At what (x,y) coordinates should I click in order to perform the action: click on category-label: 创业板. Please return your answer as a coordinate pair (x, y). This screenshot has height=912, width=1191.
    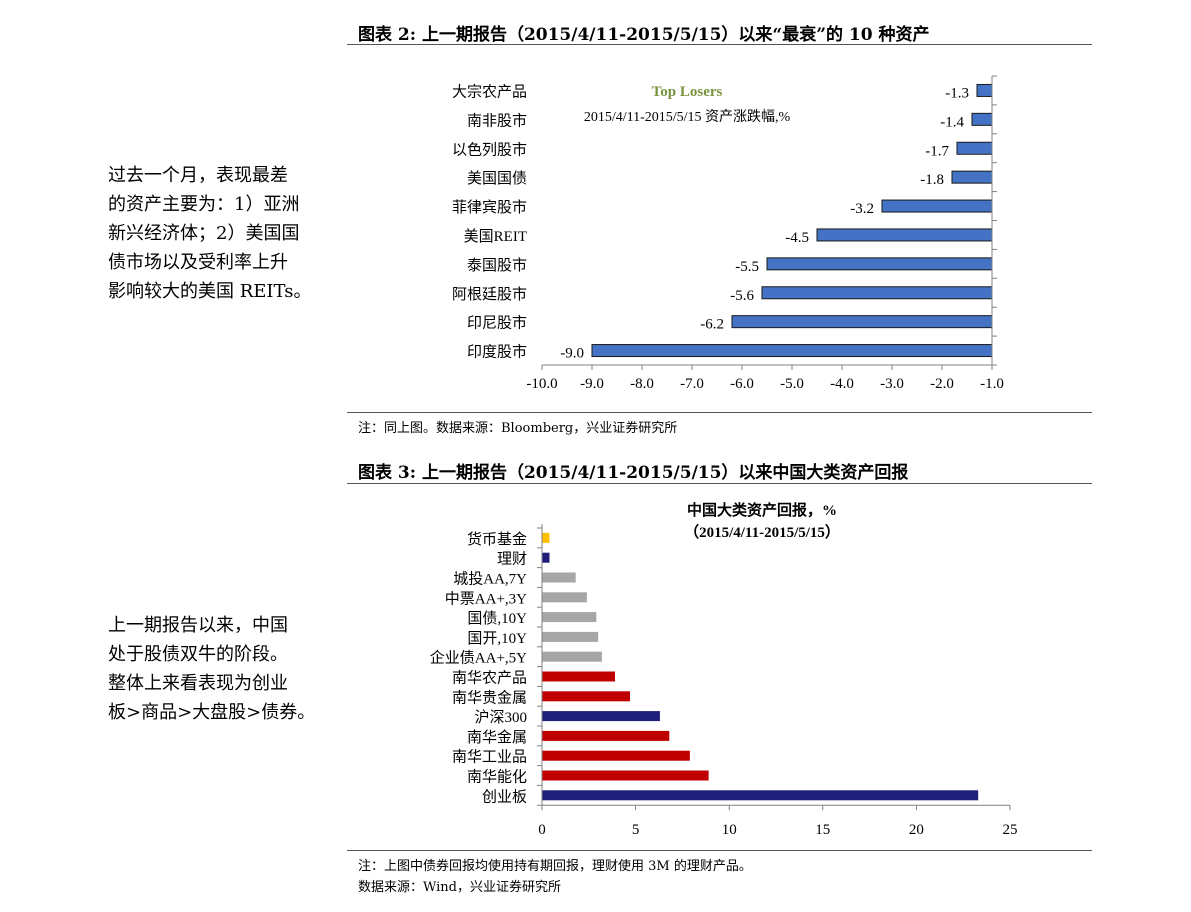
    Looking at the image, I should click on (504, 796).